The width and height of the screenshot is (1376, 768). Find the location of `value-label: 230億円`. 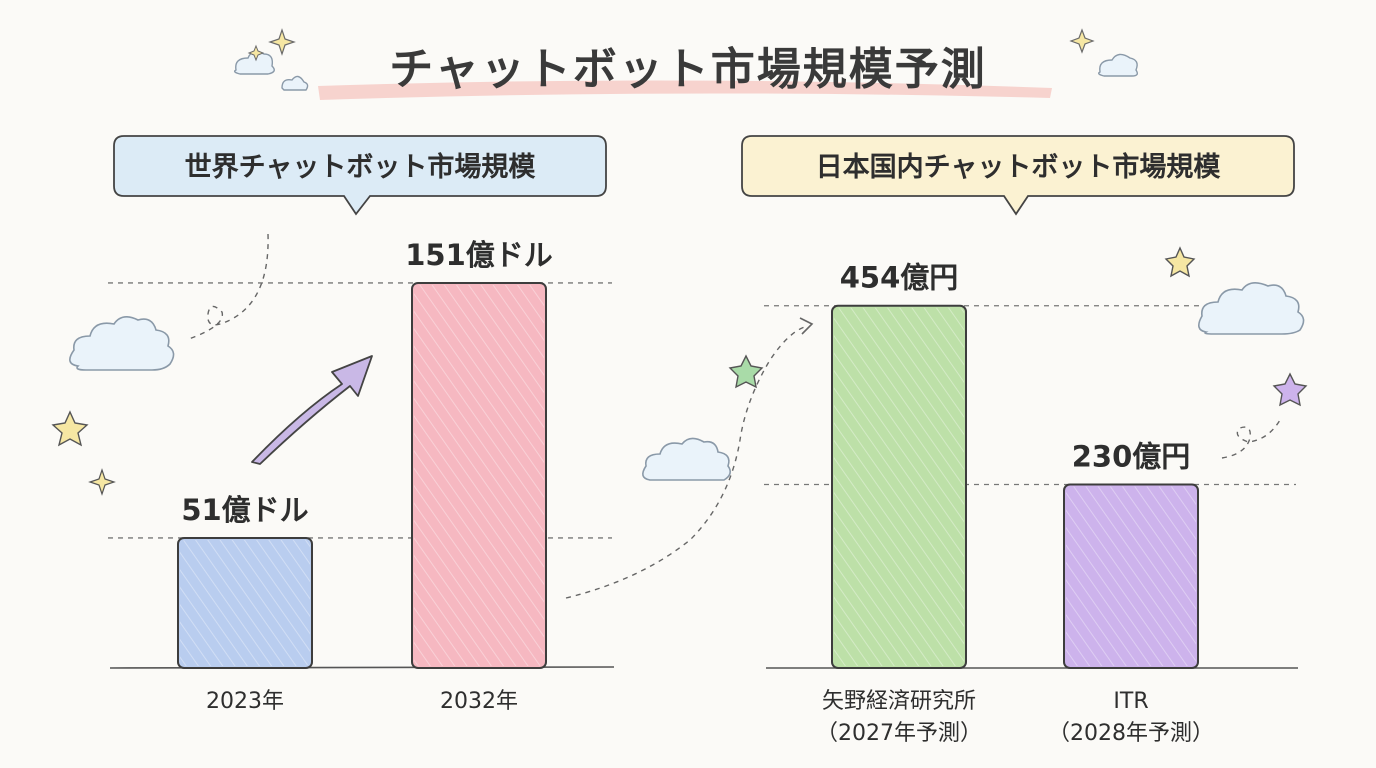

value-label: 230億円 is located at coordinates (1131, 456).